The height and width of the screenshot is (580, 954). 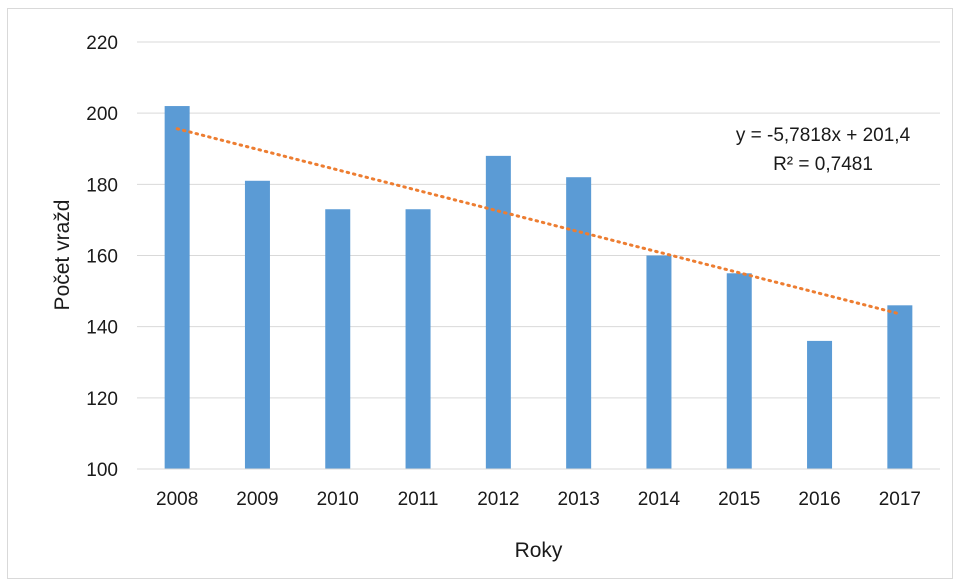 What do you see at coordinates (579, 499) in the screenshot?
I see `x-tick-label: 2013` at bounding box center [579, 499].